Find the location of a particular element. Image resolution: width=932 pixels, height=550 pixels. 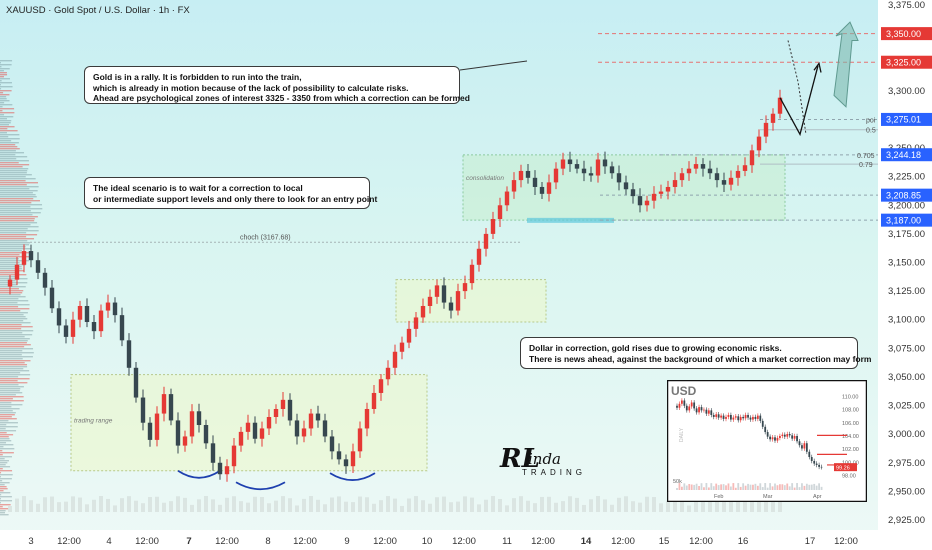

time-tick: 10 is located at coordinates (427, 541).